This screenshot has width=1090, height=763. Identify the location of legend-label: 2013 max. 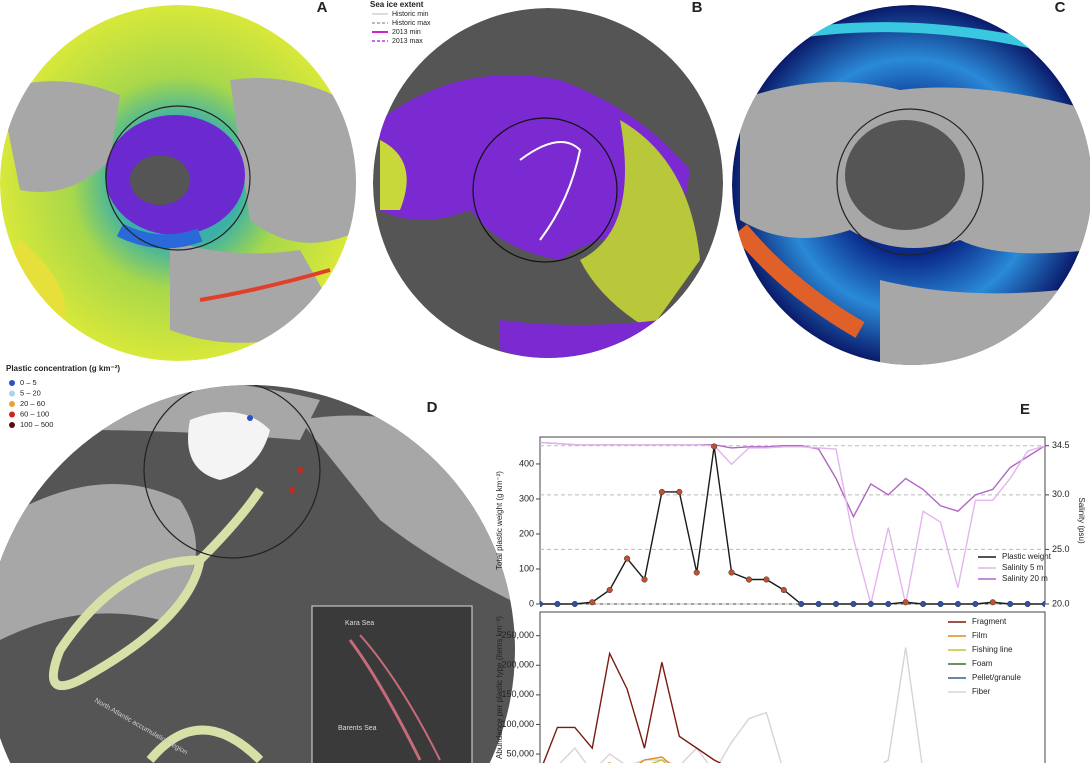
(407, 41).